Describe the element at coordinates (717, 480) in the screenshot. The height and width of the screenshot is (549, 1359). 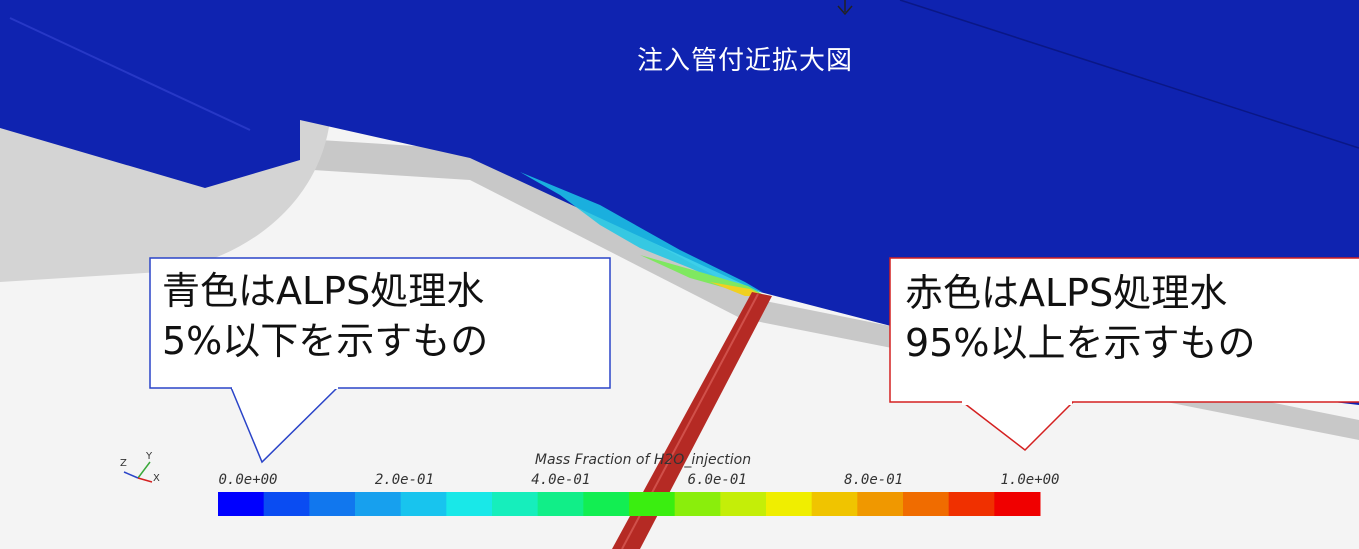
I see `colorbar-tick-label: 6.0e-01` at that location.